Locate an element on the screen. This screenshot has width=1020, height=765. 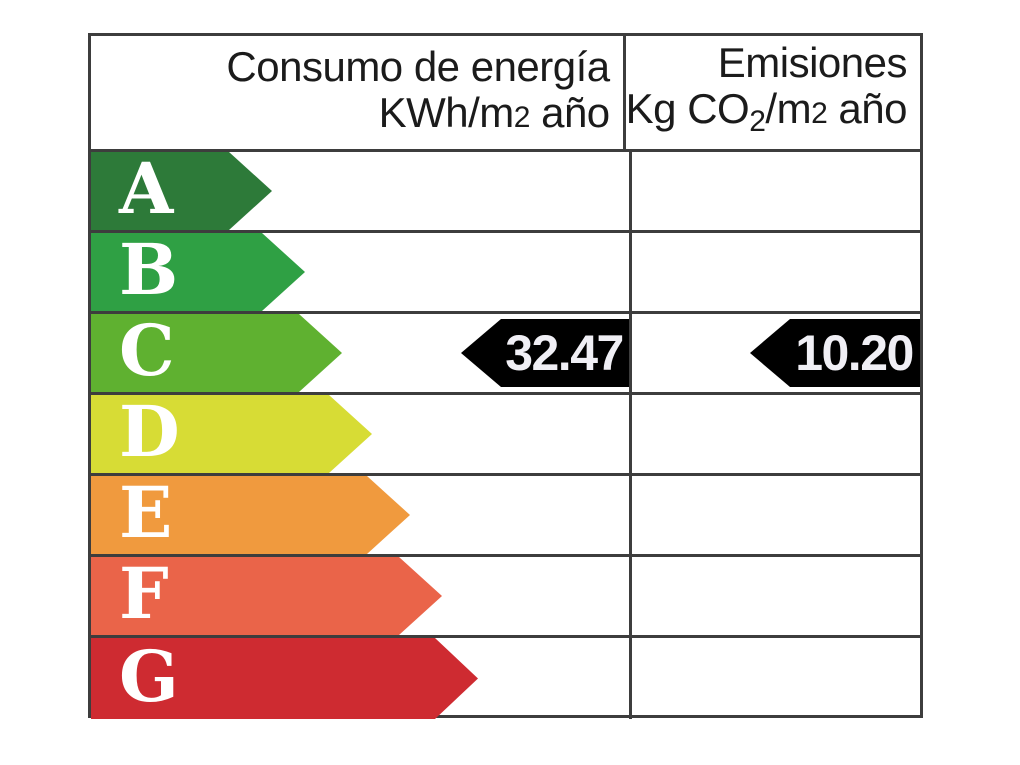
rating-row-c-consumption-cell: C 32.47 is located at coordinates (361, 353).